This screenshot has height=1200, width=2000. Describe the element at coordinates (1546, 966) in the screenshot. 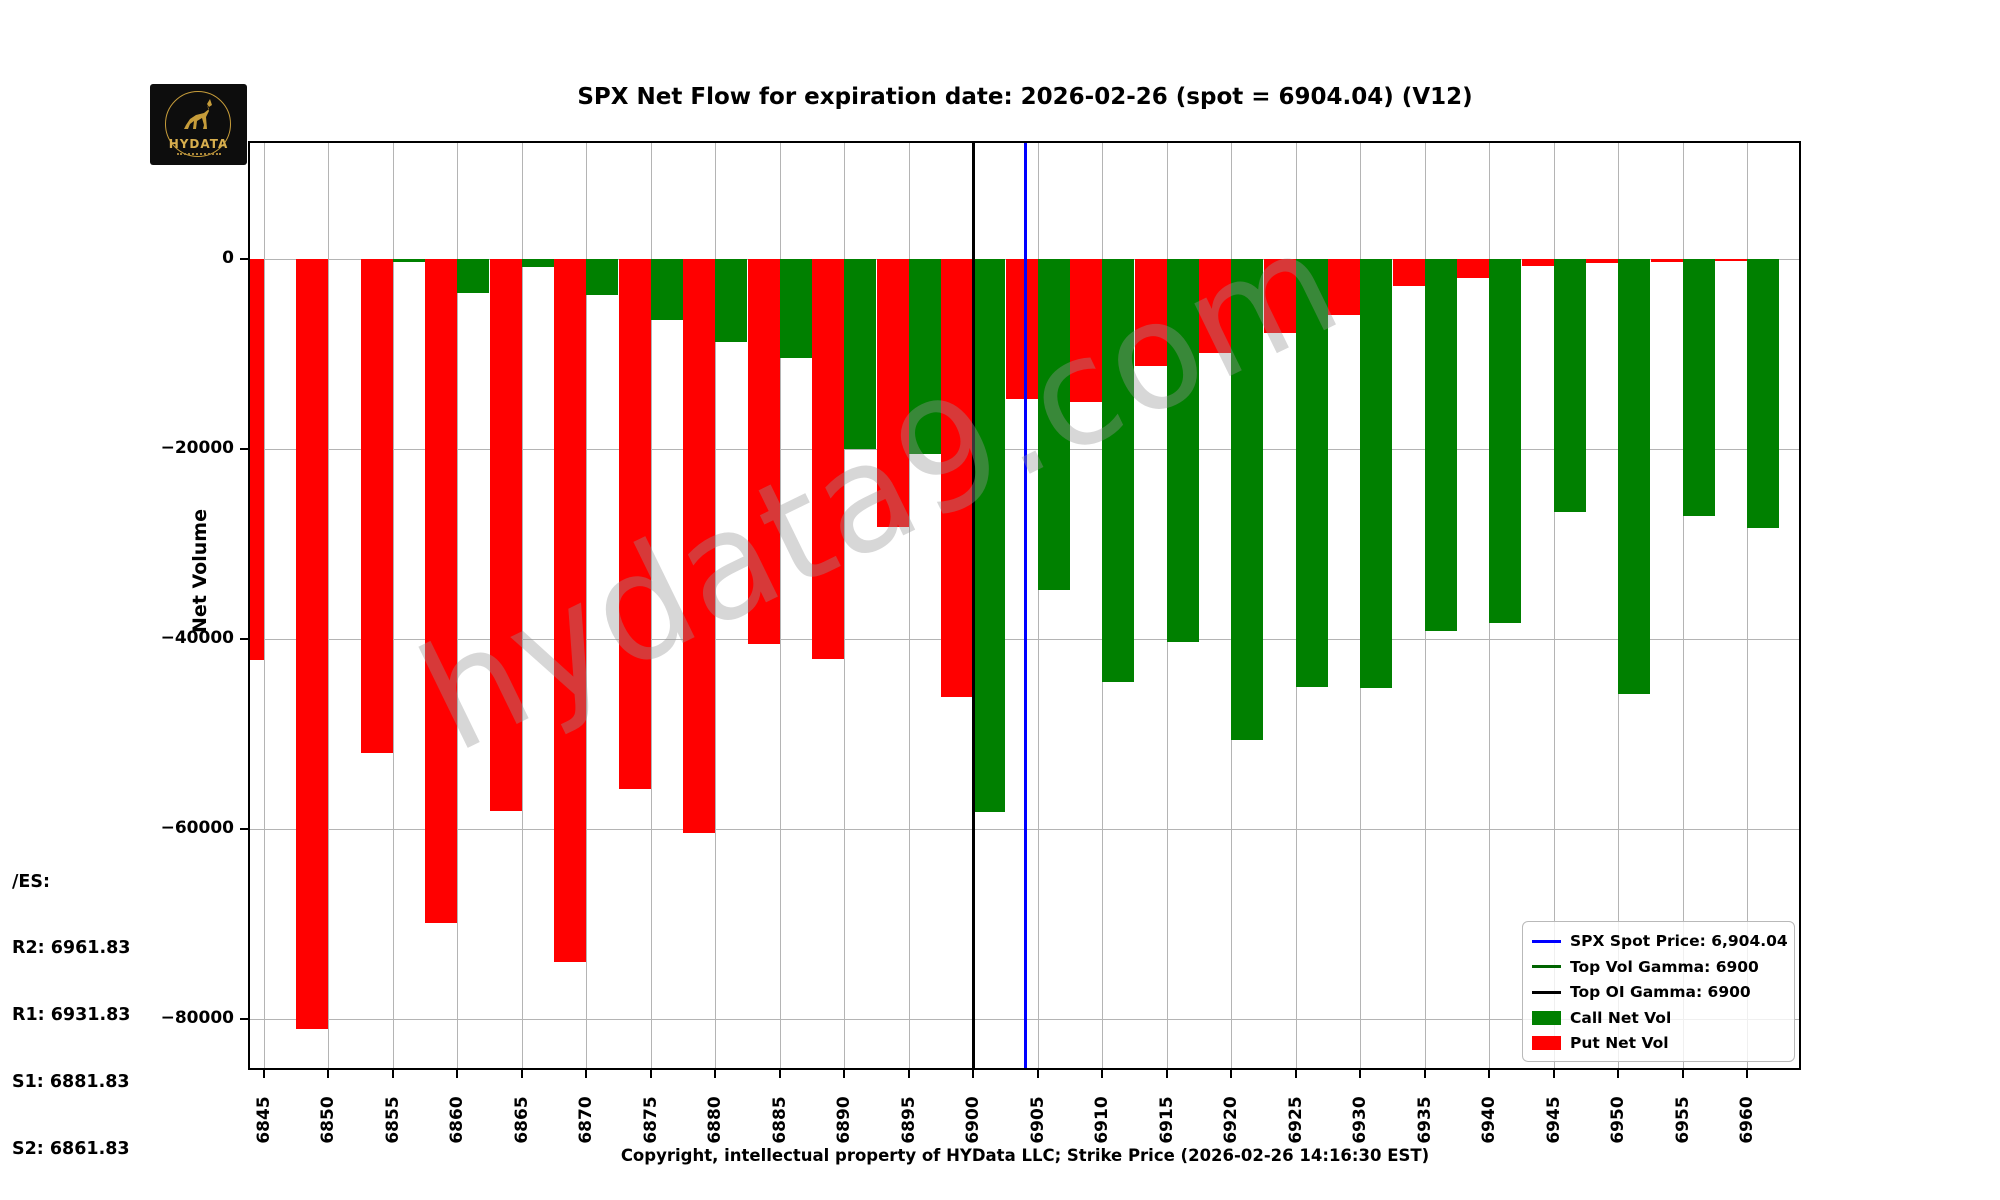

I see `top-vol-gamma-line-swatch` at that location.